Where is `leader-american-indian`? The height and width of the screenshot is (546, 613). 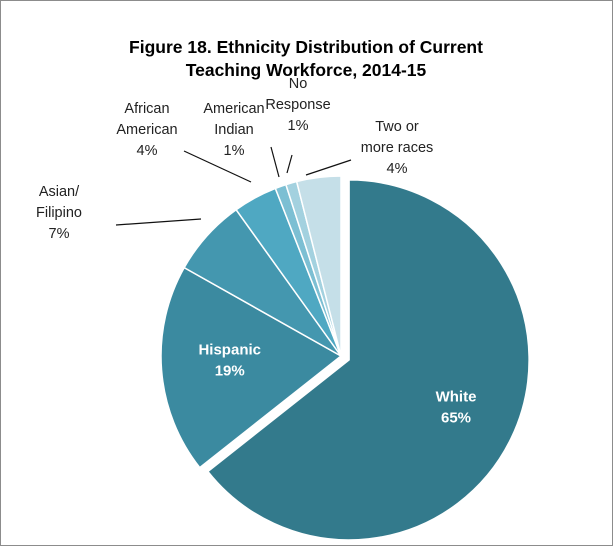 leader-american-indian is located at coordinates (275, 162).